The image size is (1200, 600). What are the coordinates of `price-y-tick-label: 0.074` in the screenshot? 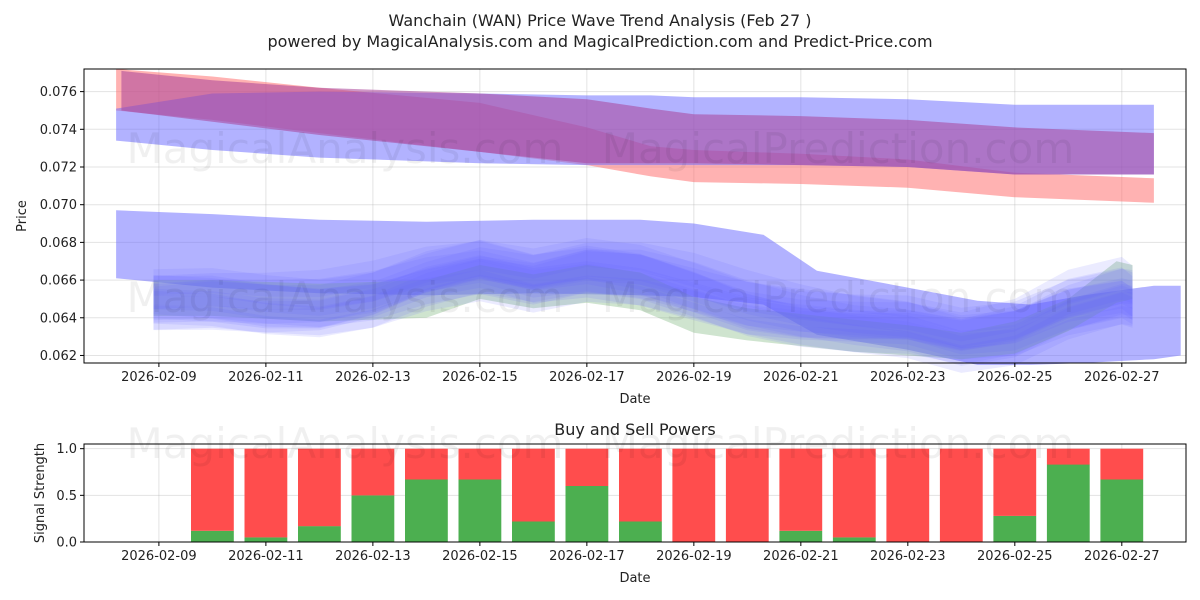 It's located at (58, 130).